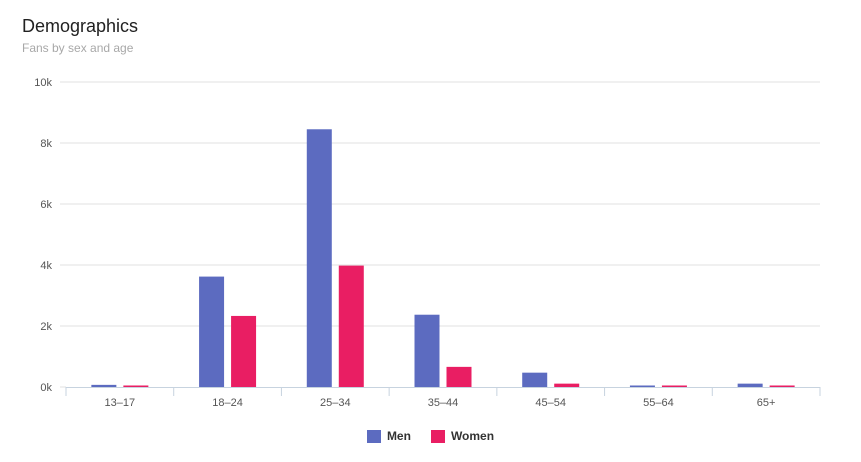 The width and height of the screenshot is (861, 462). I want to click on chart-title: Demographics, so click(80, 26).